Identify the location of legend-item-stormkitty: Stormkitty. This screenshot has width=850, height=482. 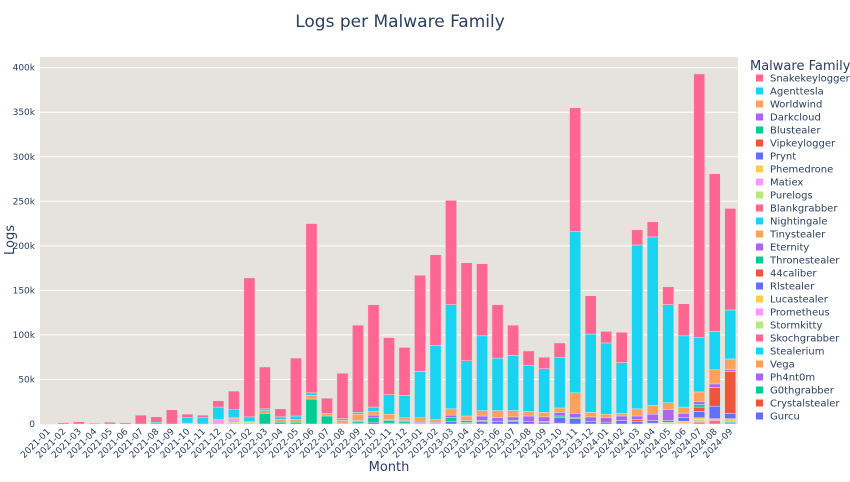
(789, 326).